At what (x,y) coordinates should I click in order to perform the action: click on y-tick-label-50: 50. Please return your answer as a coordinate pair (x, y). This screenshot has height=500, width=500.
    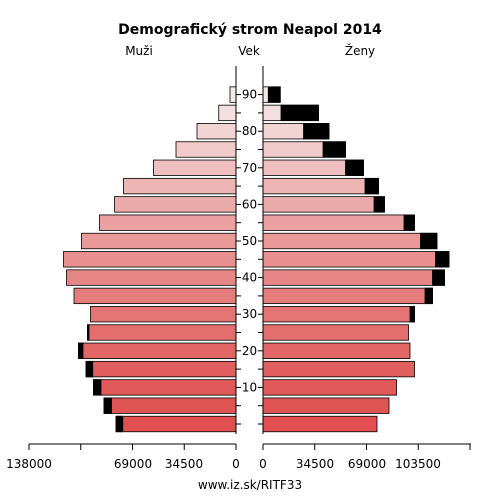
    Looking at the image, I should click on (249, 241).